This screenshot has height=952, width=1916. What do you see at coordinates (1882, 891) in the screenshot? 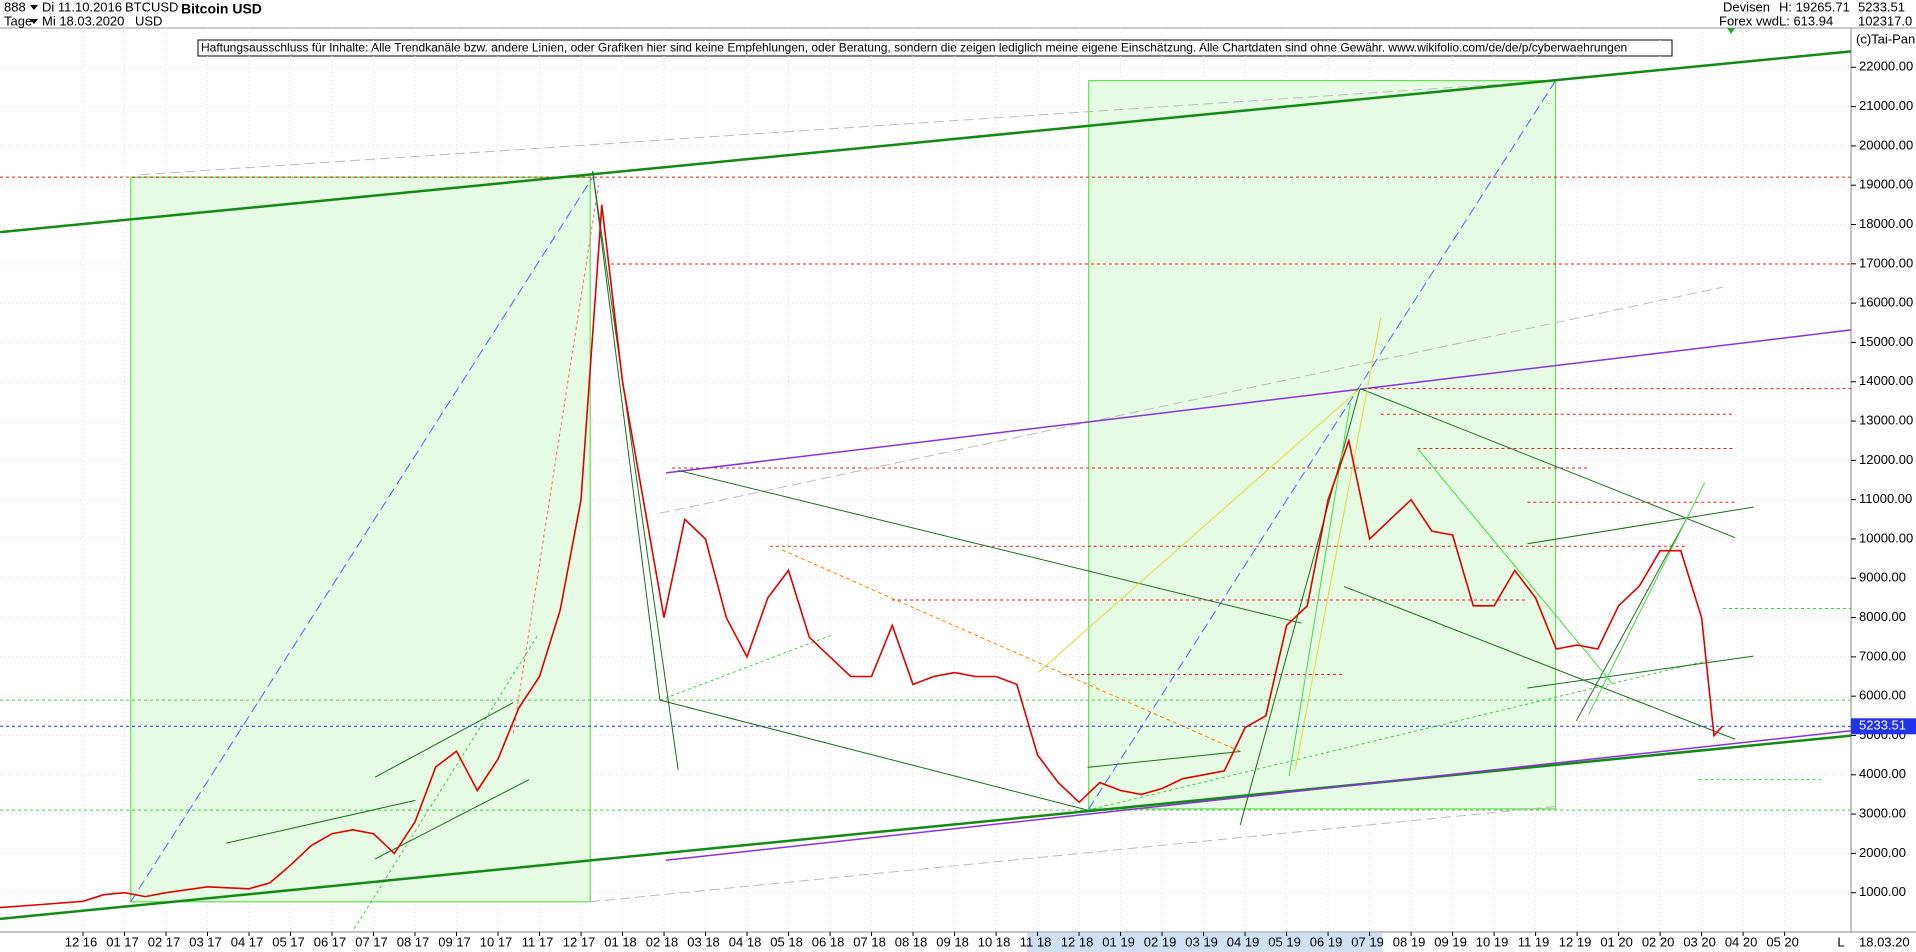
I see `y-tick-label: 1000.00` at bounding box center [1882, 891].